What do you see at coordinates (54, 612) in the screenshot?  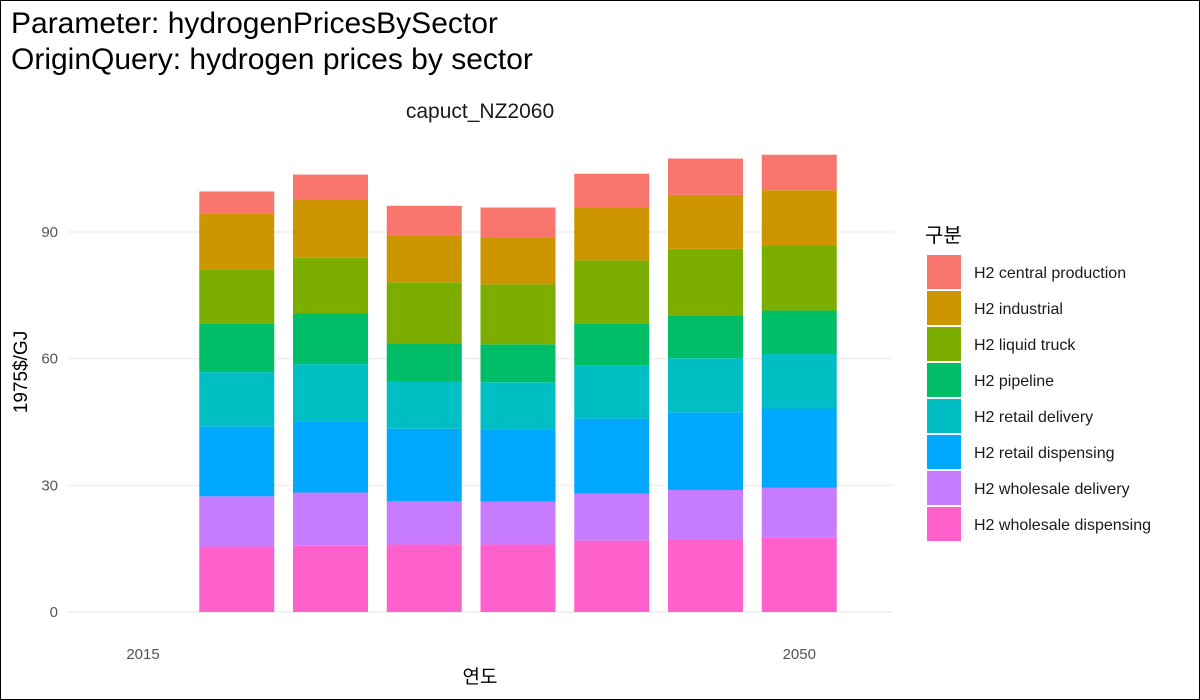 I see `y-tick-label: 0` at bounding box center [54, 612].